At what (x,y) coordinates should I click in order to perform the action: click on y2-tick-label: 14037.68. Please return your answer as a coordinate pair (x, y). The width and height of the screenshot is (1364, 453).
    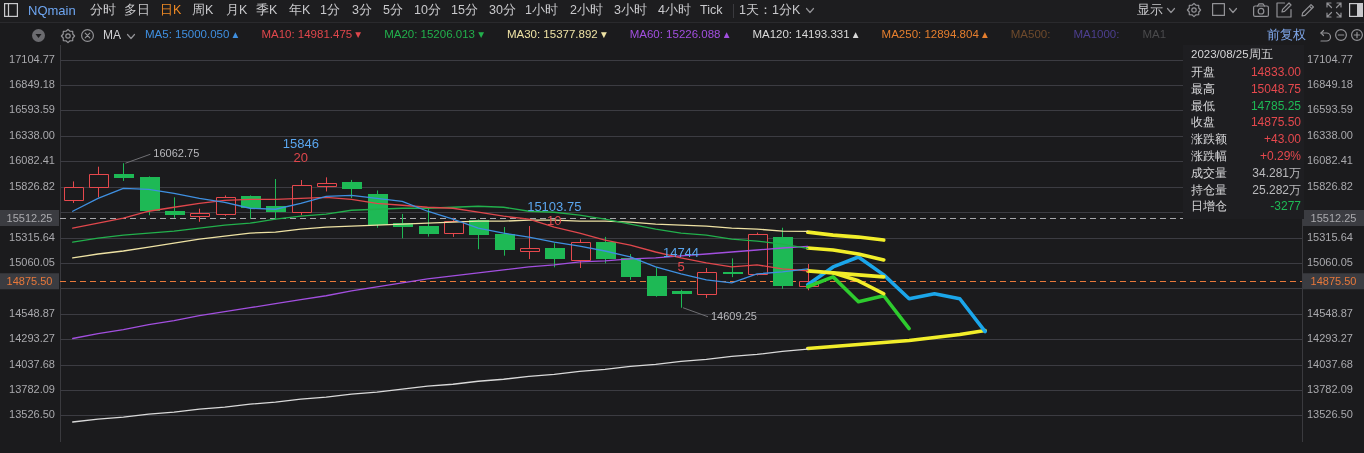
    Looking at the image, I should click on (1330, 363).